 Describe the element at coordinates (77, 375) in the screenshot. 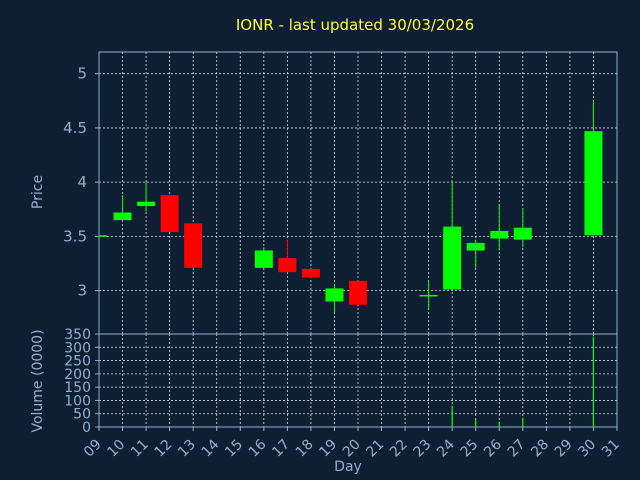

I see `volume-tick-label: 200` at that location.